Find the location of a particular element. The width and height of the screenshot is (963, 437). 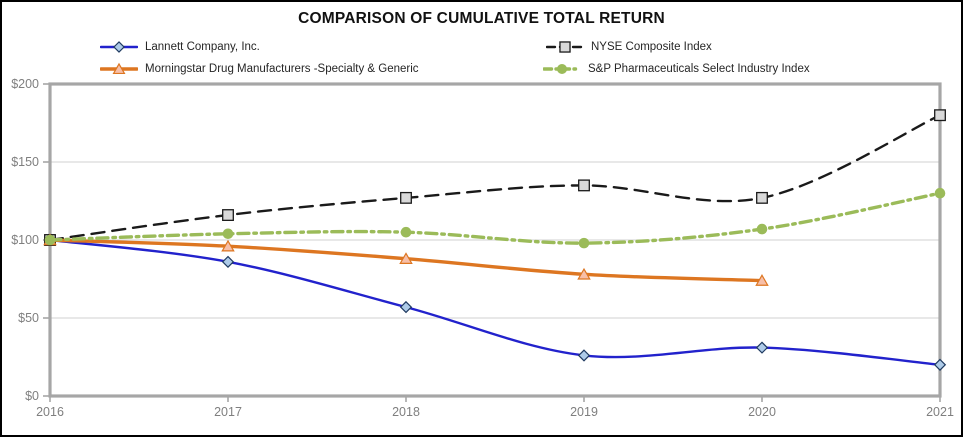

chart-title: COMPARISON OF CUMULATIVE TOTAL RETURN is located at coordinates (481, 18).